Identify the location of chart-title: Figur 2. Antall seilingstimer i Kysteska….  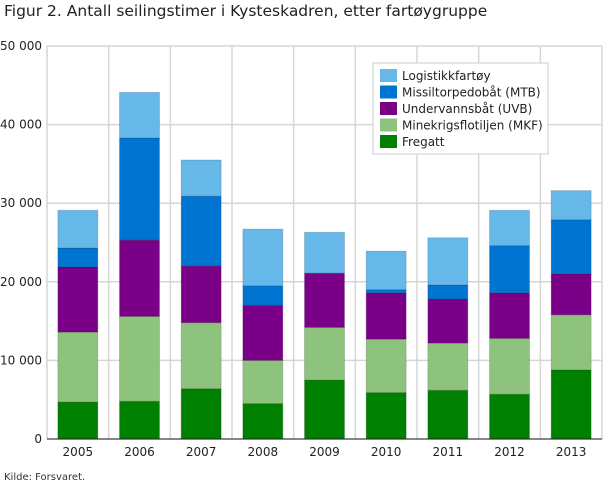
(246, 11).